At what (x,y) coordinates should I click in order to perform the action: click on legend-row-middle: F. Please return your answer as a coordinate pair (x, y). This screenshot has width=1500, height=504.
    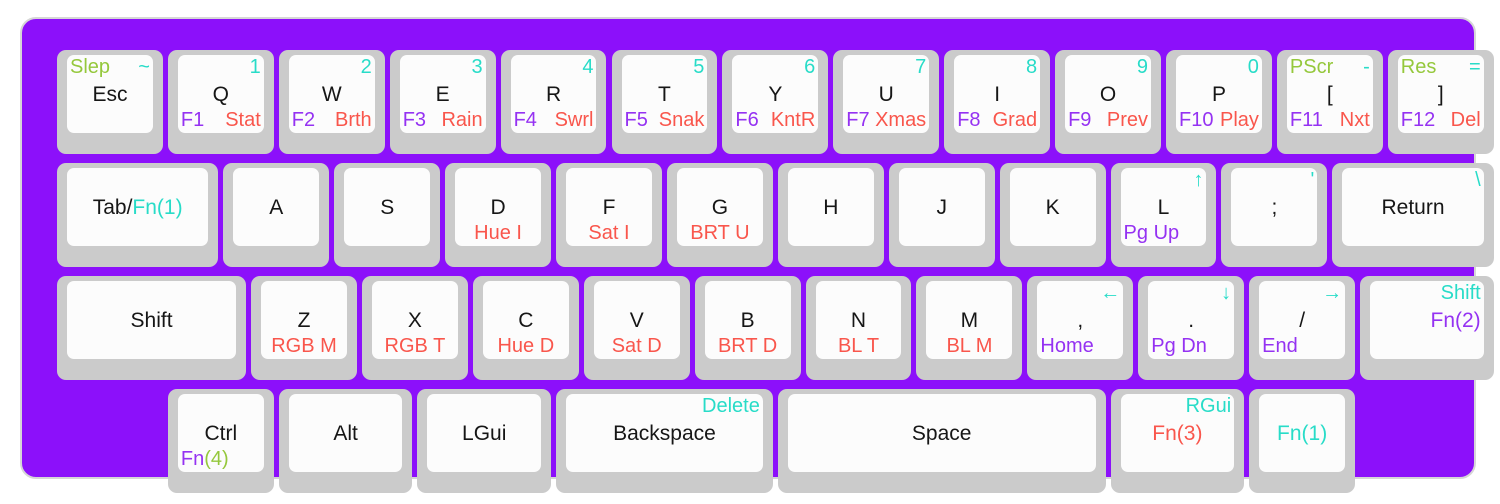
    Looking at the image, I should click on (609, 207).